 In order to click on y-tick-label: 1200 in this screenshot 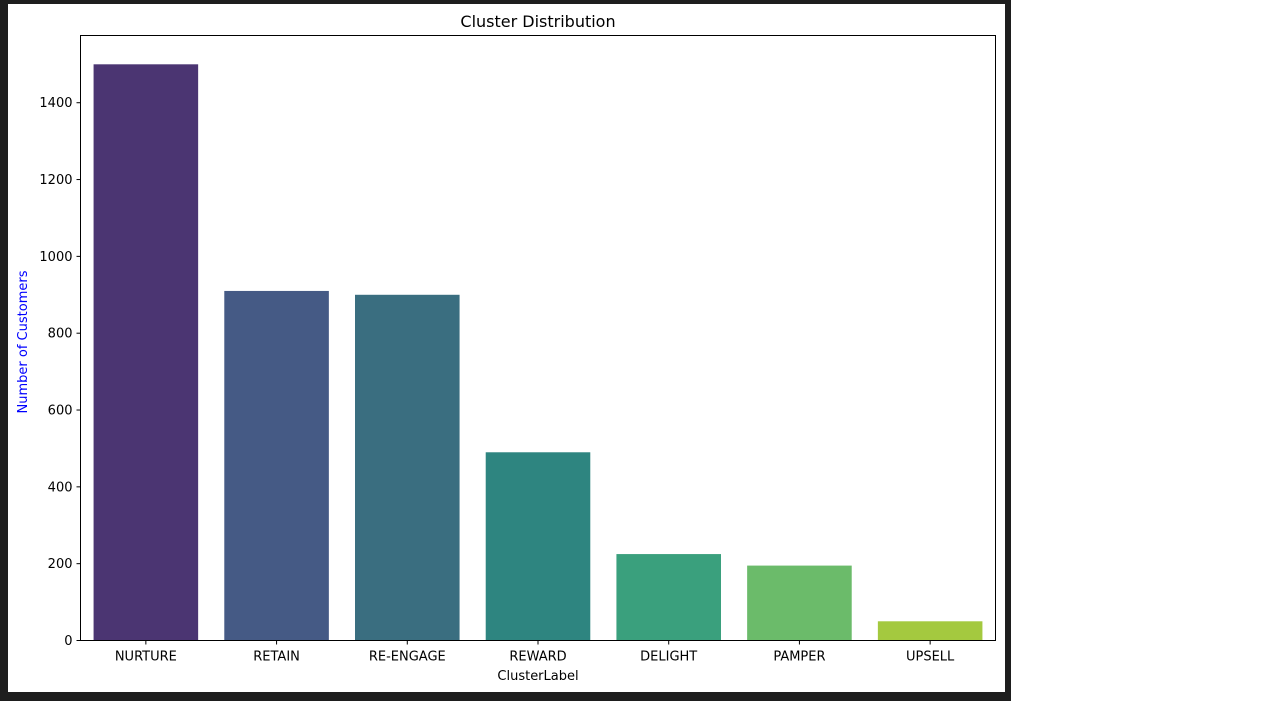, I will do `click(55, 180)`.